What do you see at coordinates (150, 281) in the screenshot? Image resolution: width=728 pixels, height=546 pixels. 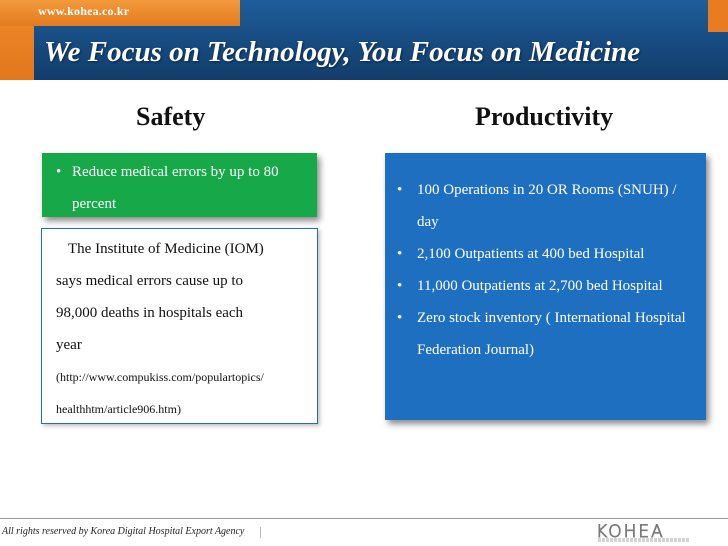 I see `iom-line: says medical errors cause up to` at bounding box center [150, 281].